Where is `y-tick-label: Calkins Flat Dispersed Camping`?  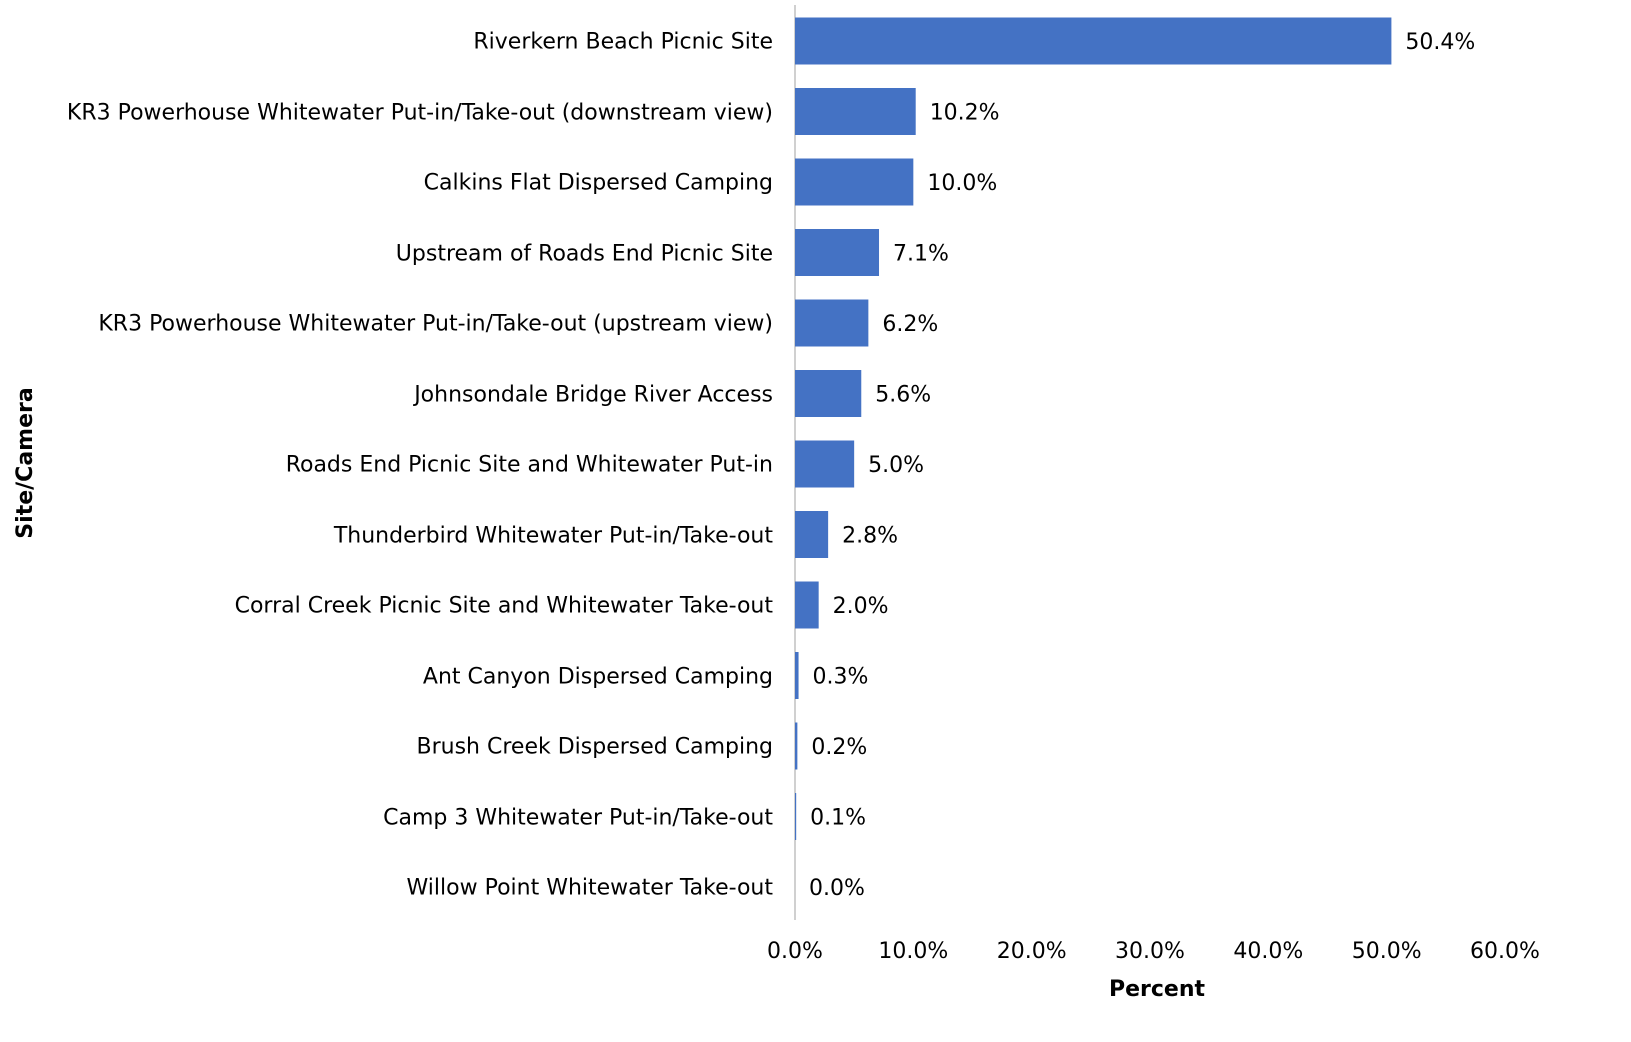 y-tick-label: Calkins Flat Dispersed Camping is located at coordinates (598, 183).